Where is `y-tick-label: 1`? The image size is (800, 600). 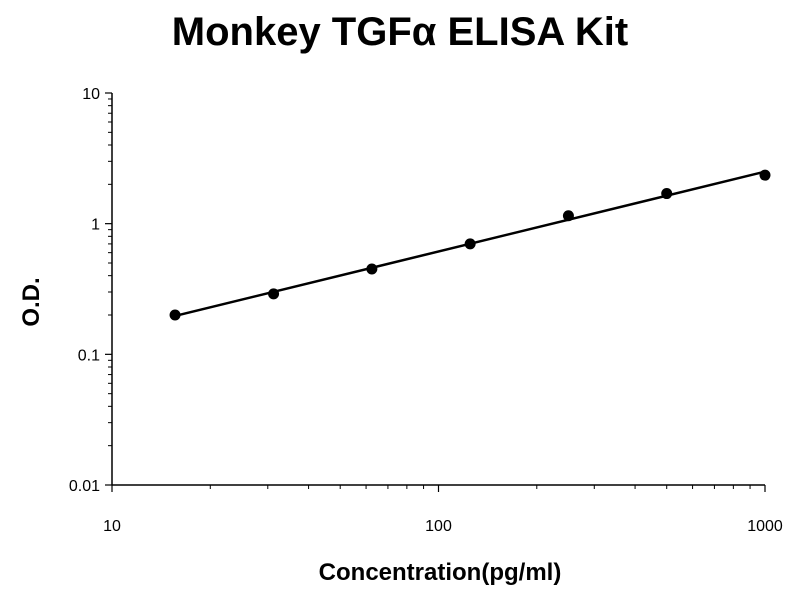
y-tick-label: 1 is located at coordinates (95, 225).